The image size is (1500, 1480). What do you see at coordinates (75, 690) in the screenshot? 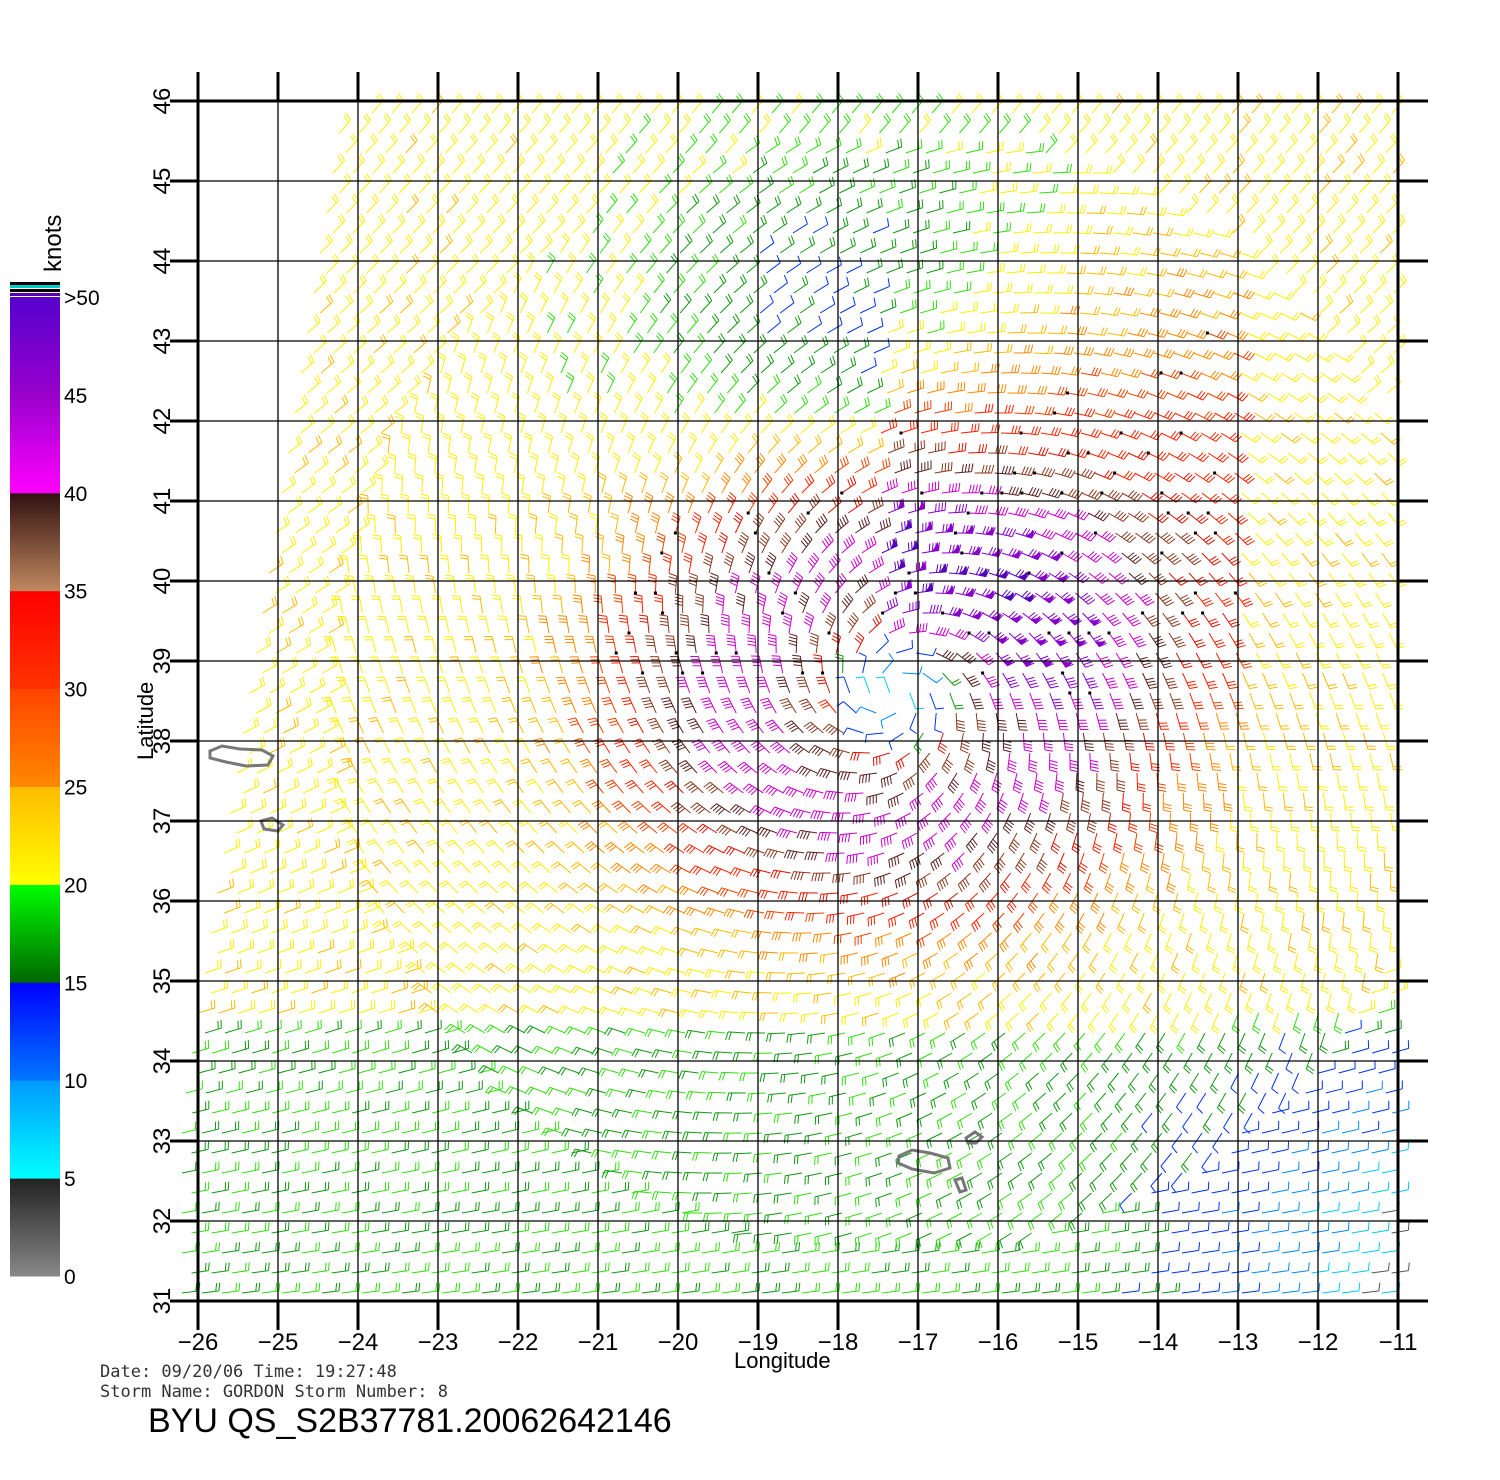
I see `colorbar-tick-label: 30` at bounding box center [75, 690].